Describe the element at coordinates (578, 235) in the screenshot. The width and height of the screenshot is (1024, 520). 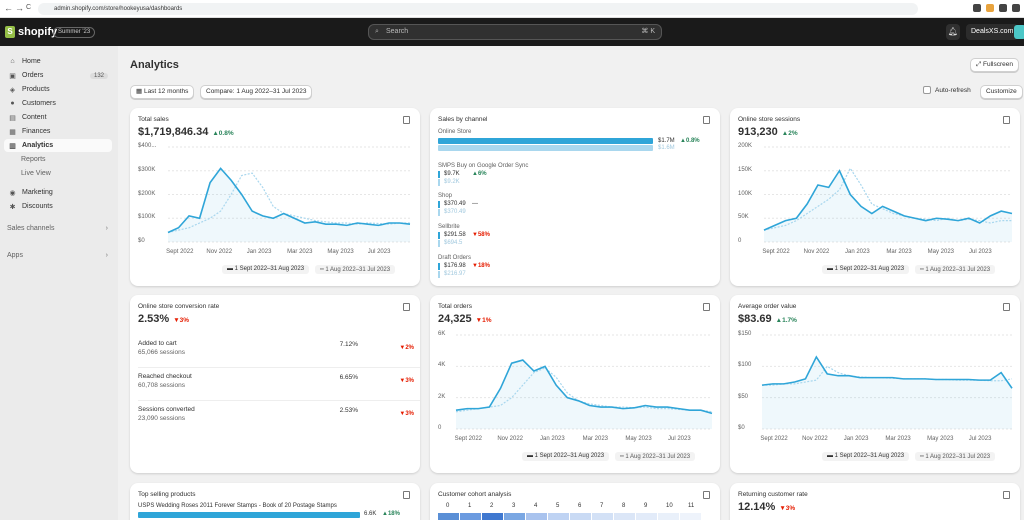
I see `channel-row: Sellbrite $291.58 $694.5 ▼58%` at that location.